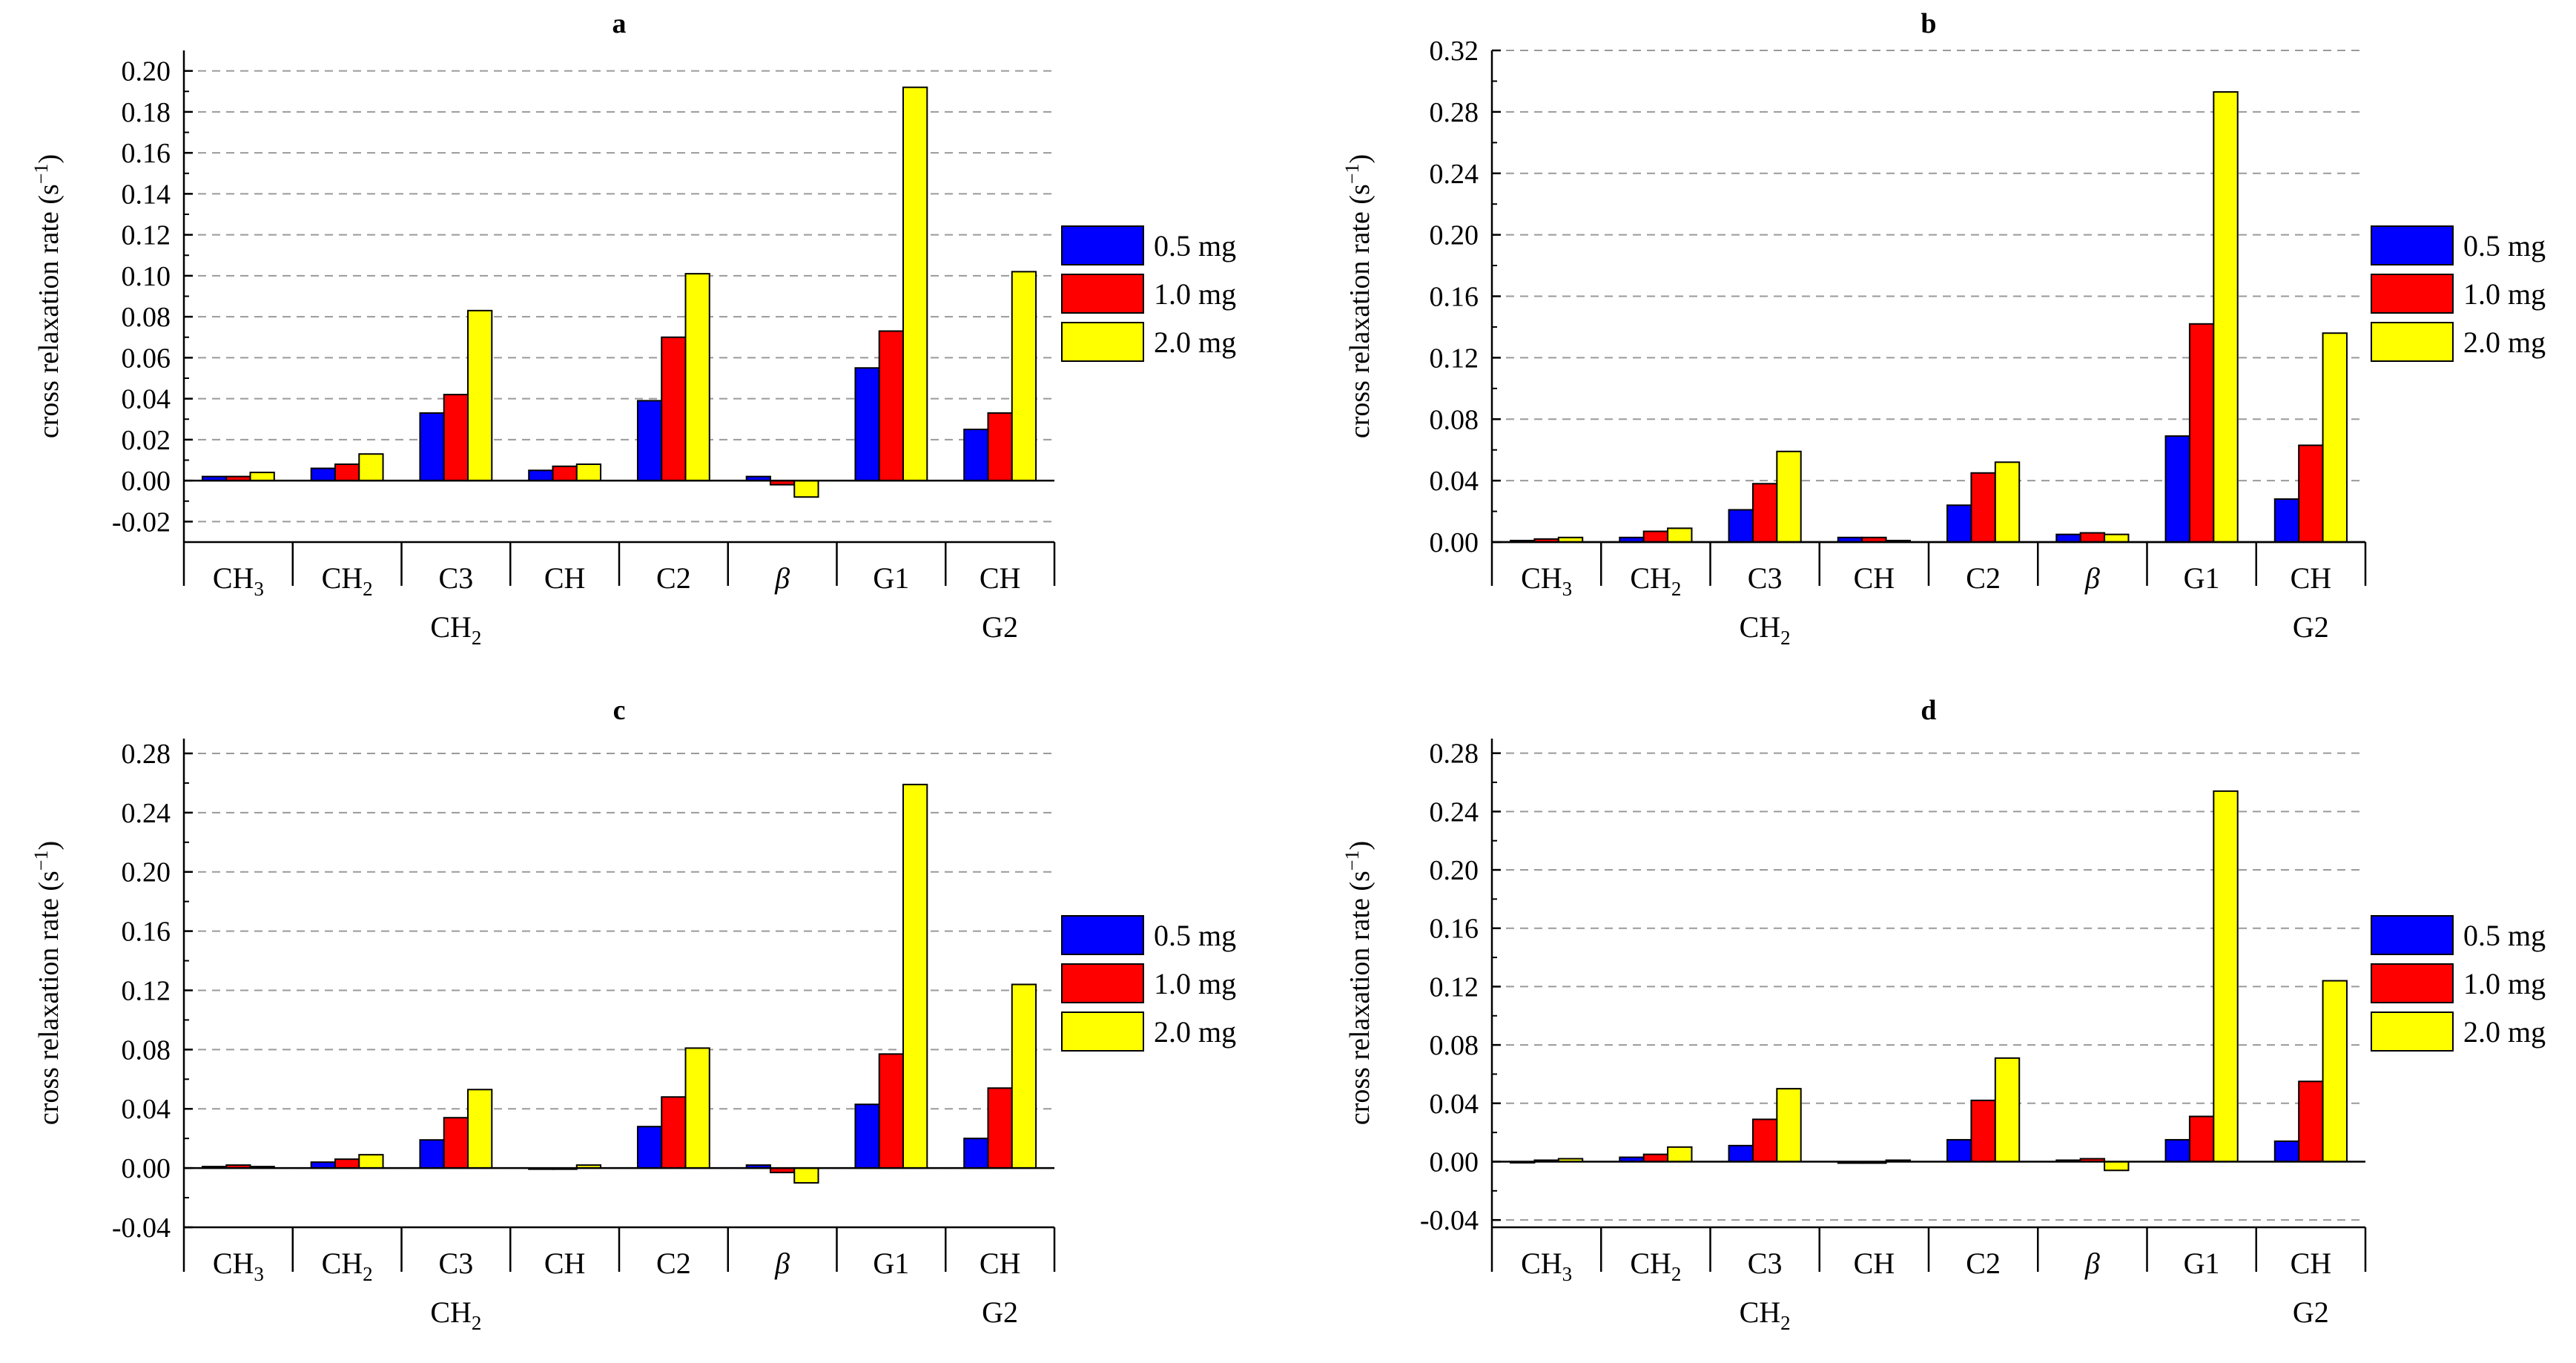 Image resolution: width=2576 pixels, height=1363 pixels. What do you see at coordinates (1983, 1131) in the screenshot?
I see `bar-10mg-cat4` at bounding box center [1983, 1131].